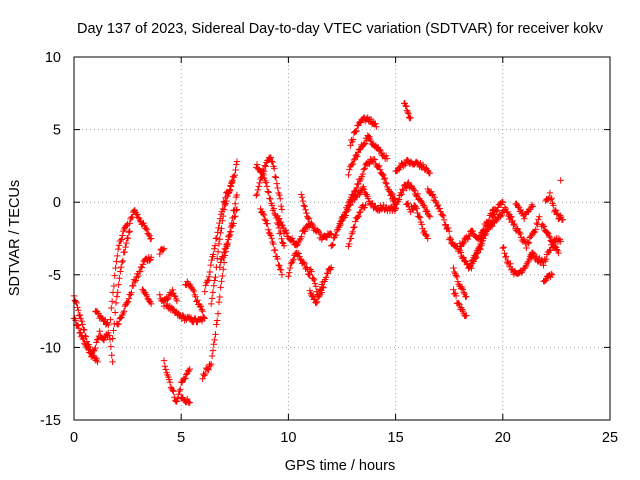 Image resolution: width=640 pixels, height=480 pixels. Describe the element at coordinates (53, 58) in the screenshot. I see `y-tick-label: 10` at that location.